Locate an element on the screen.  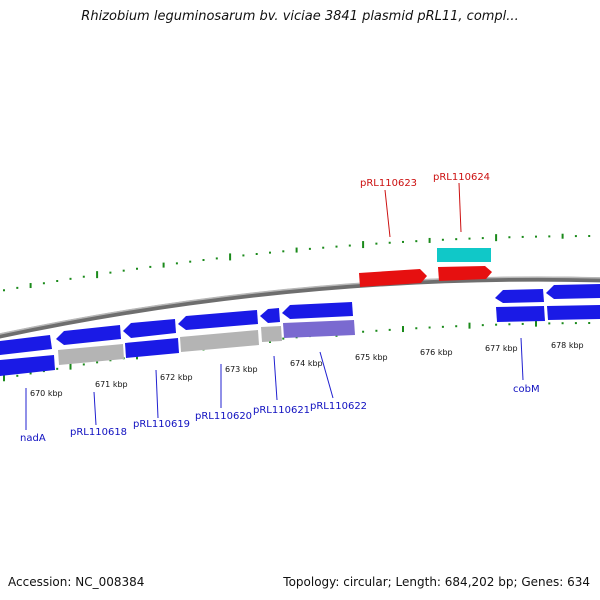
gene-label-pRL110621: pRL110621 is located at coordinates (281, 410).